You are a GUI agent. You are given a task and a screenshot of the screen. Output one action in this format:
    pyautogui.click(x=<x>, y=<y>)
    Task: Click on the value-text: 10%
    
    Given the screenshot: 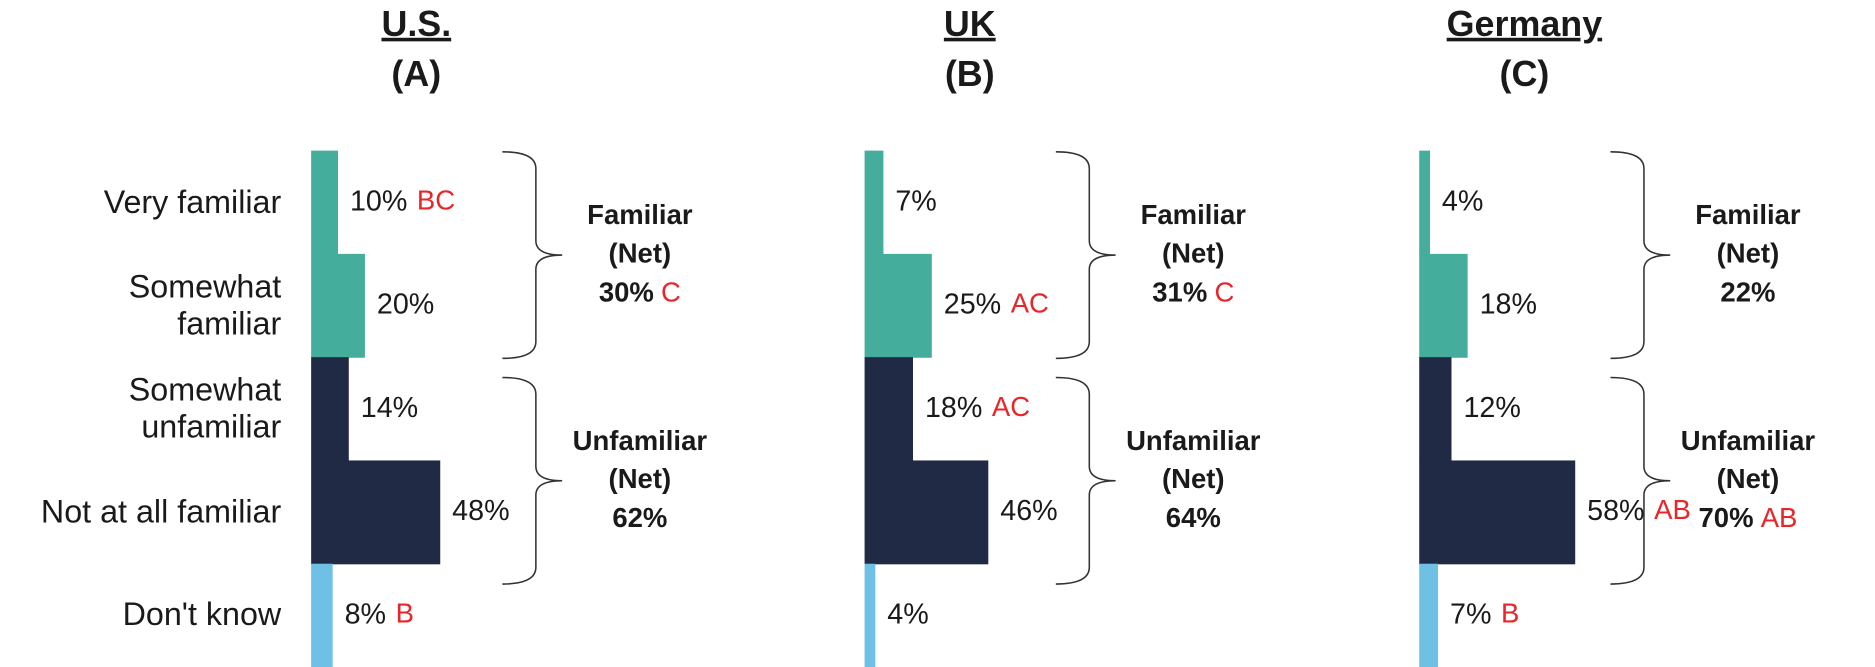 What is the action you would take?
    pyautogui.click(x=378, y=201)
    